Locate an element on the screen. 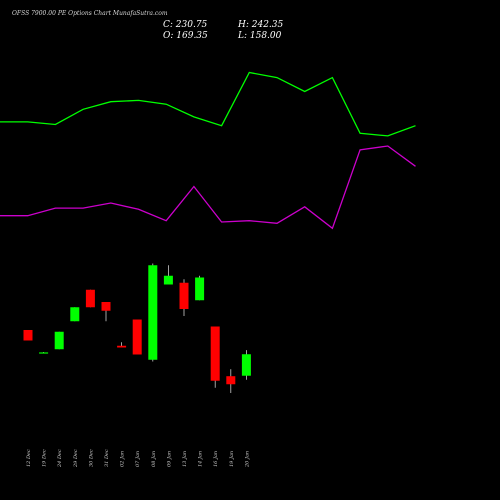  x-tick-label: 08 Jan is located at coordinates (154, 459).